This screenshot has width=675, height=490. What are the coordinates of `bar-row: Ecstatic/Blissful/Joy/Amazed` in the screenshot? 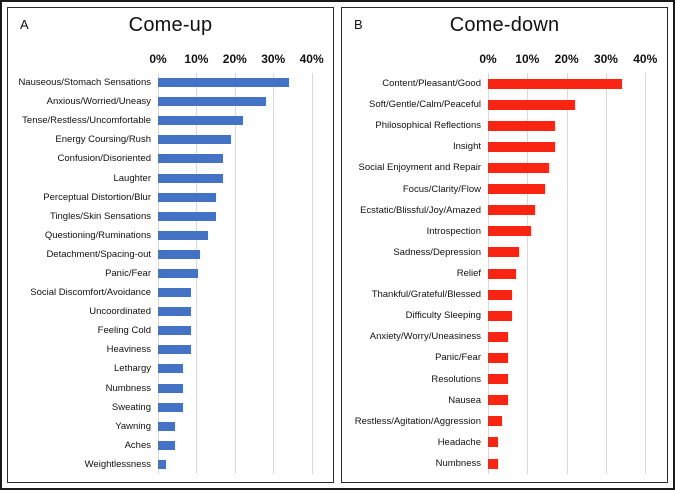 It's located at (501, 210).